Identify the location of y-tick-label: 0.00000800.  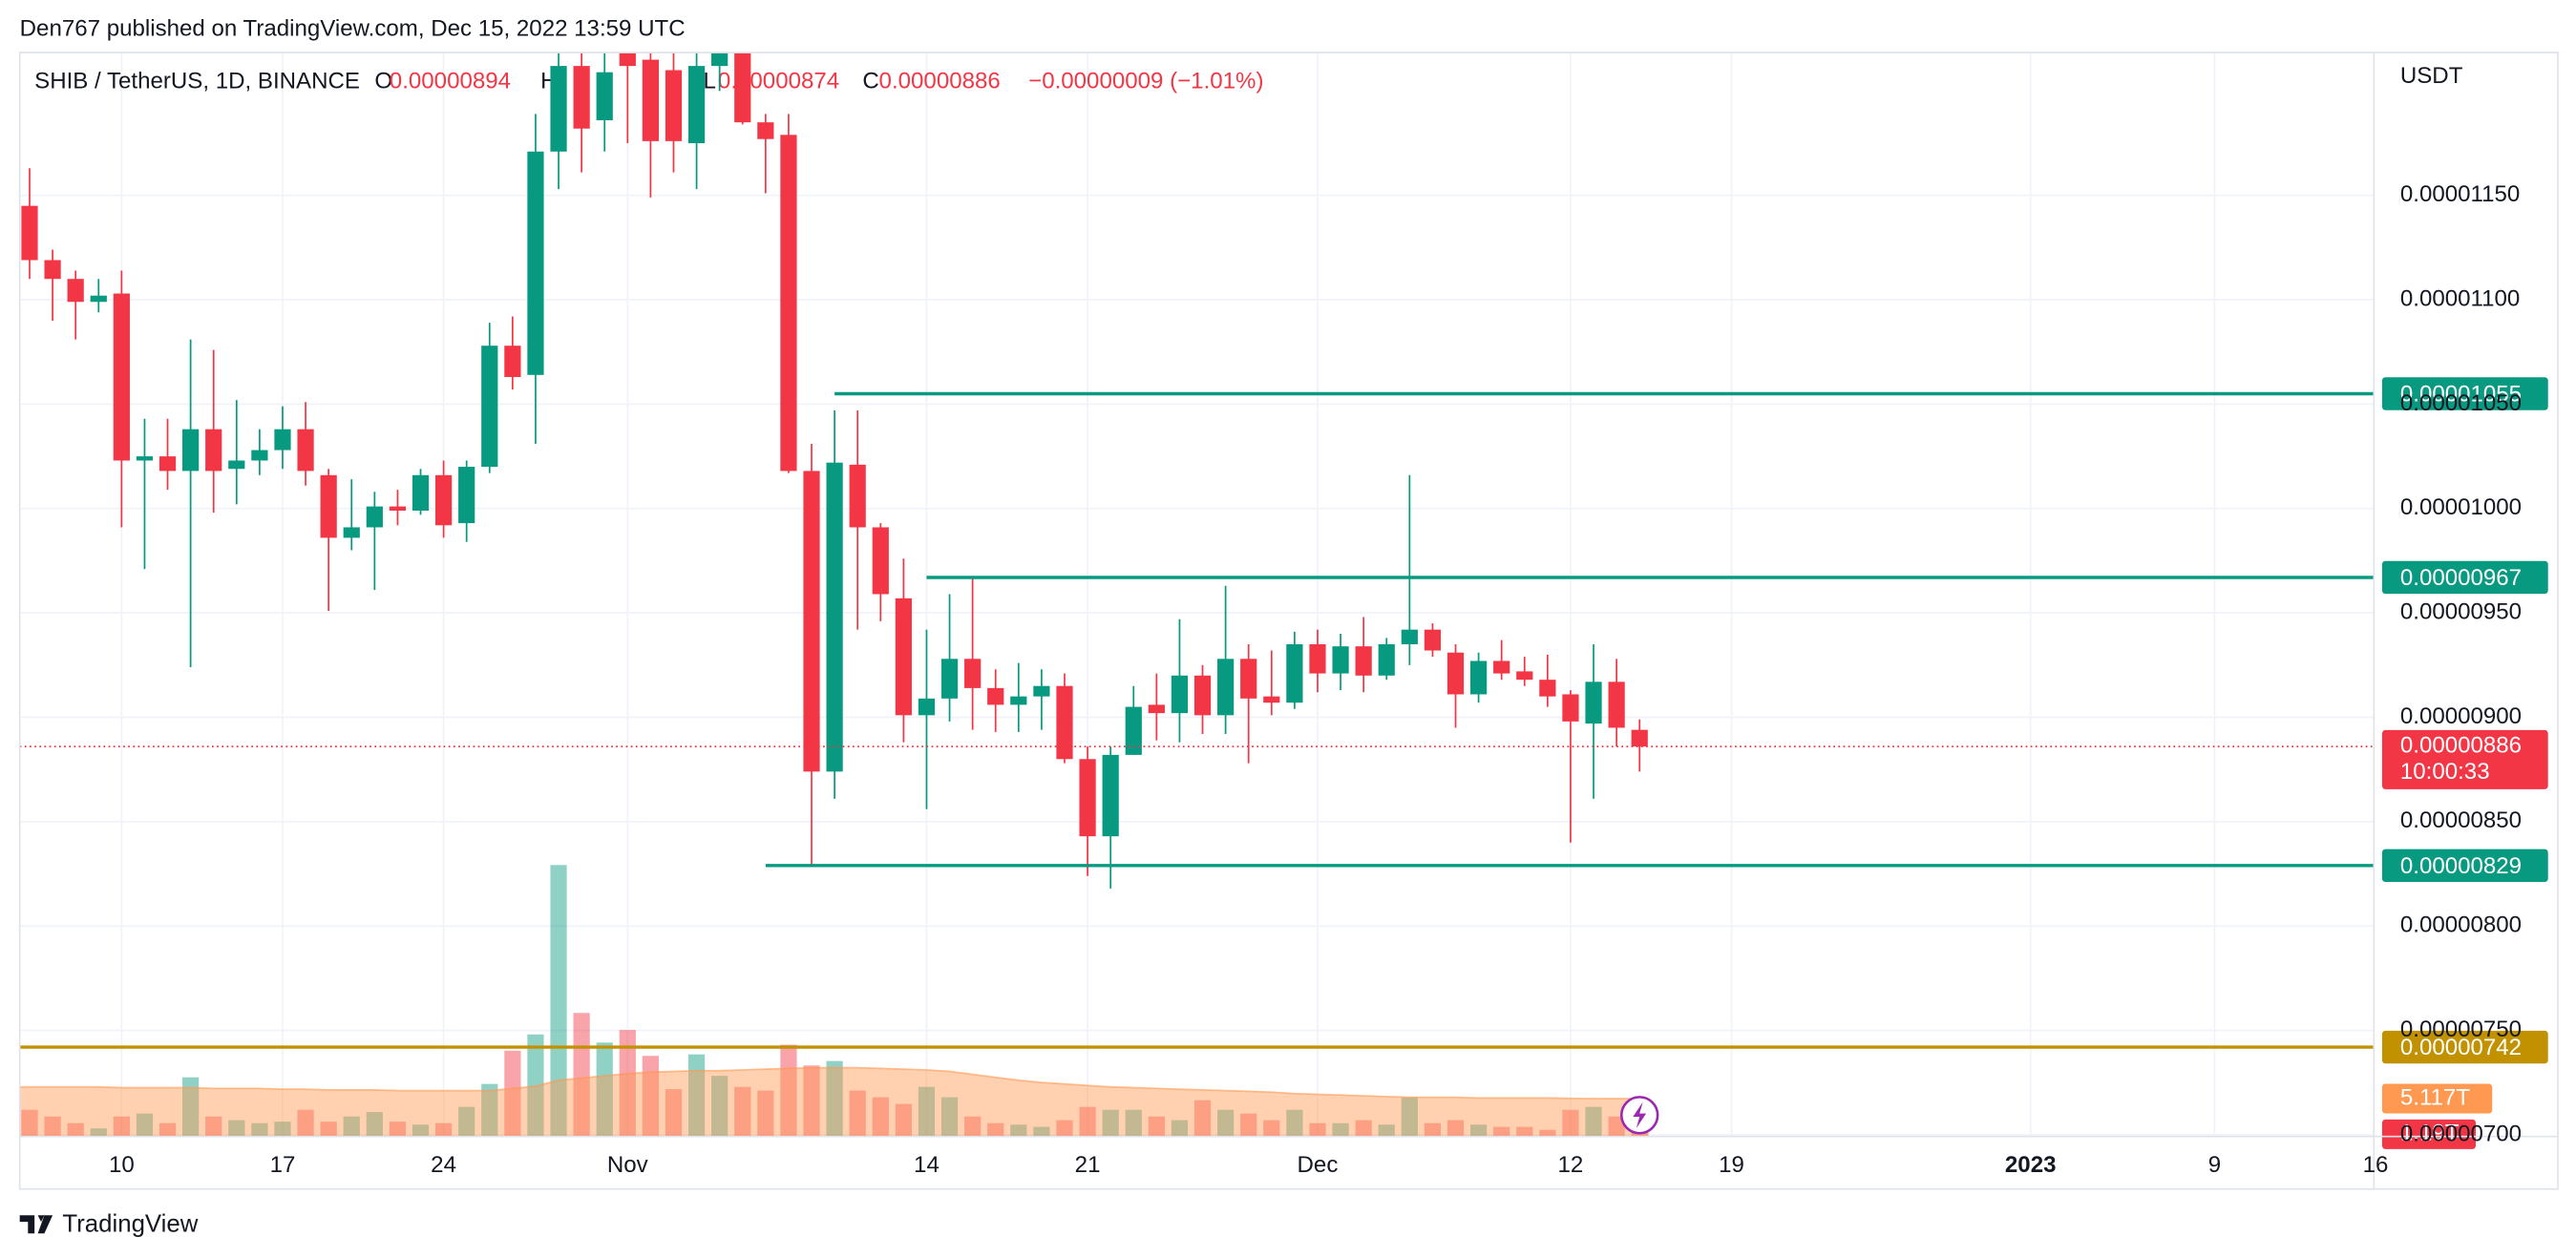
(2461, 925).